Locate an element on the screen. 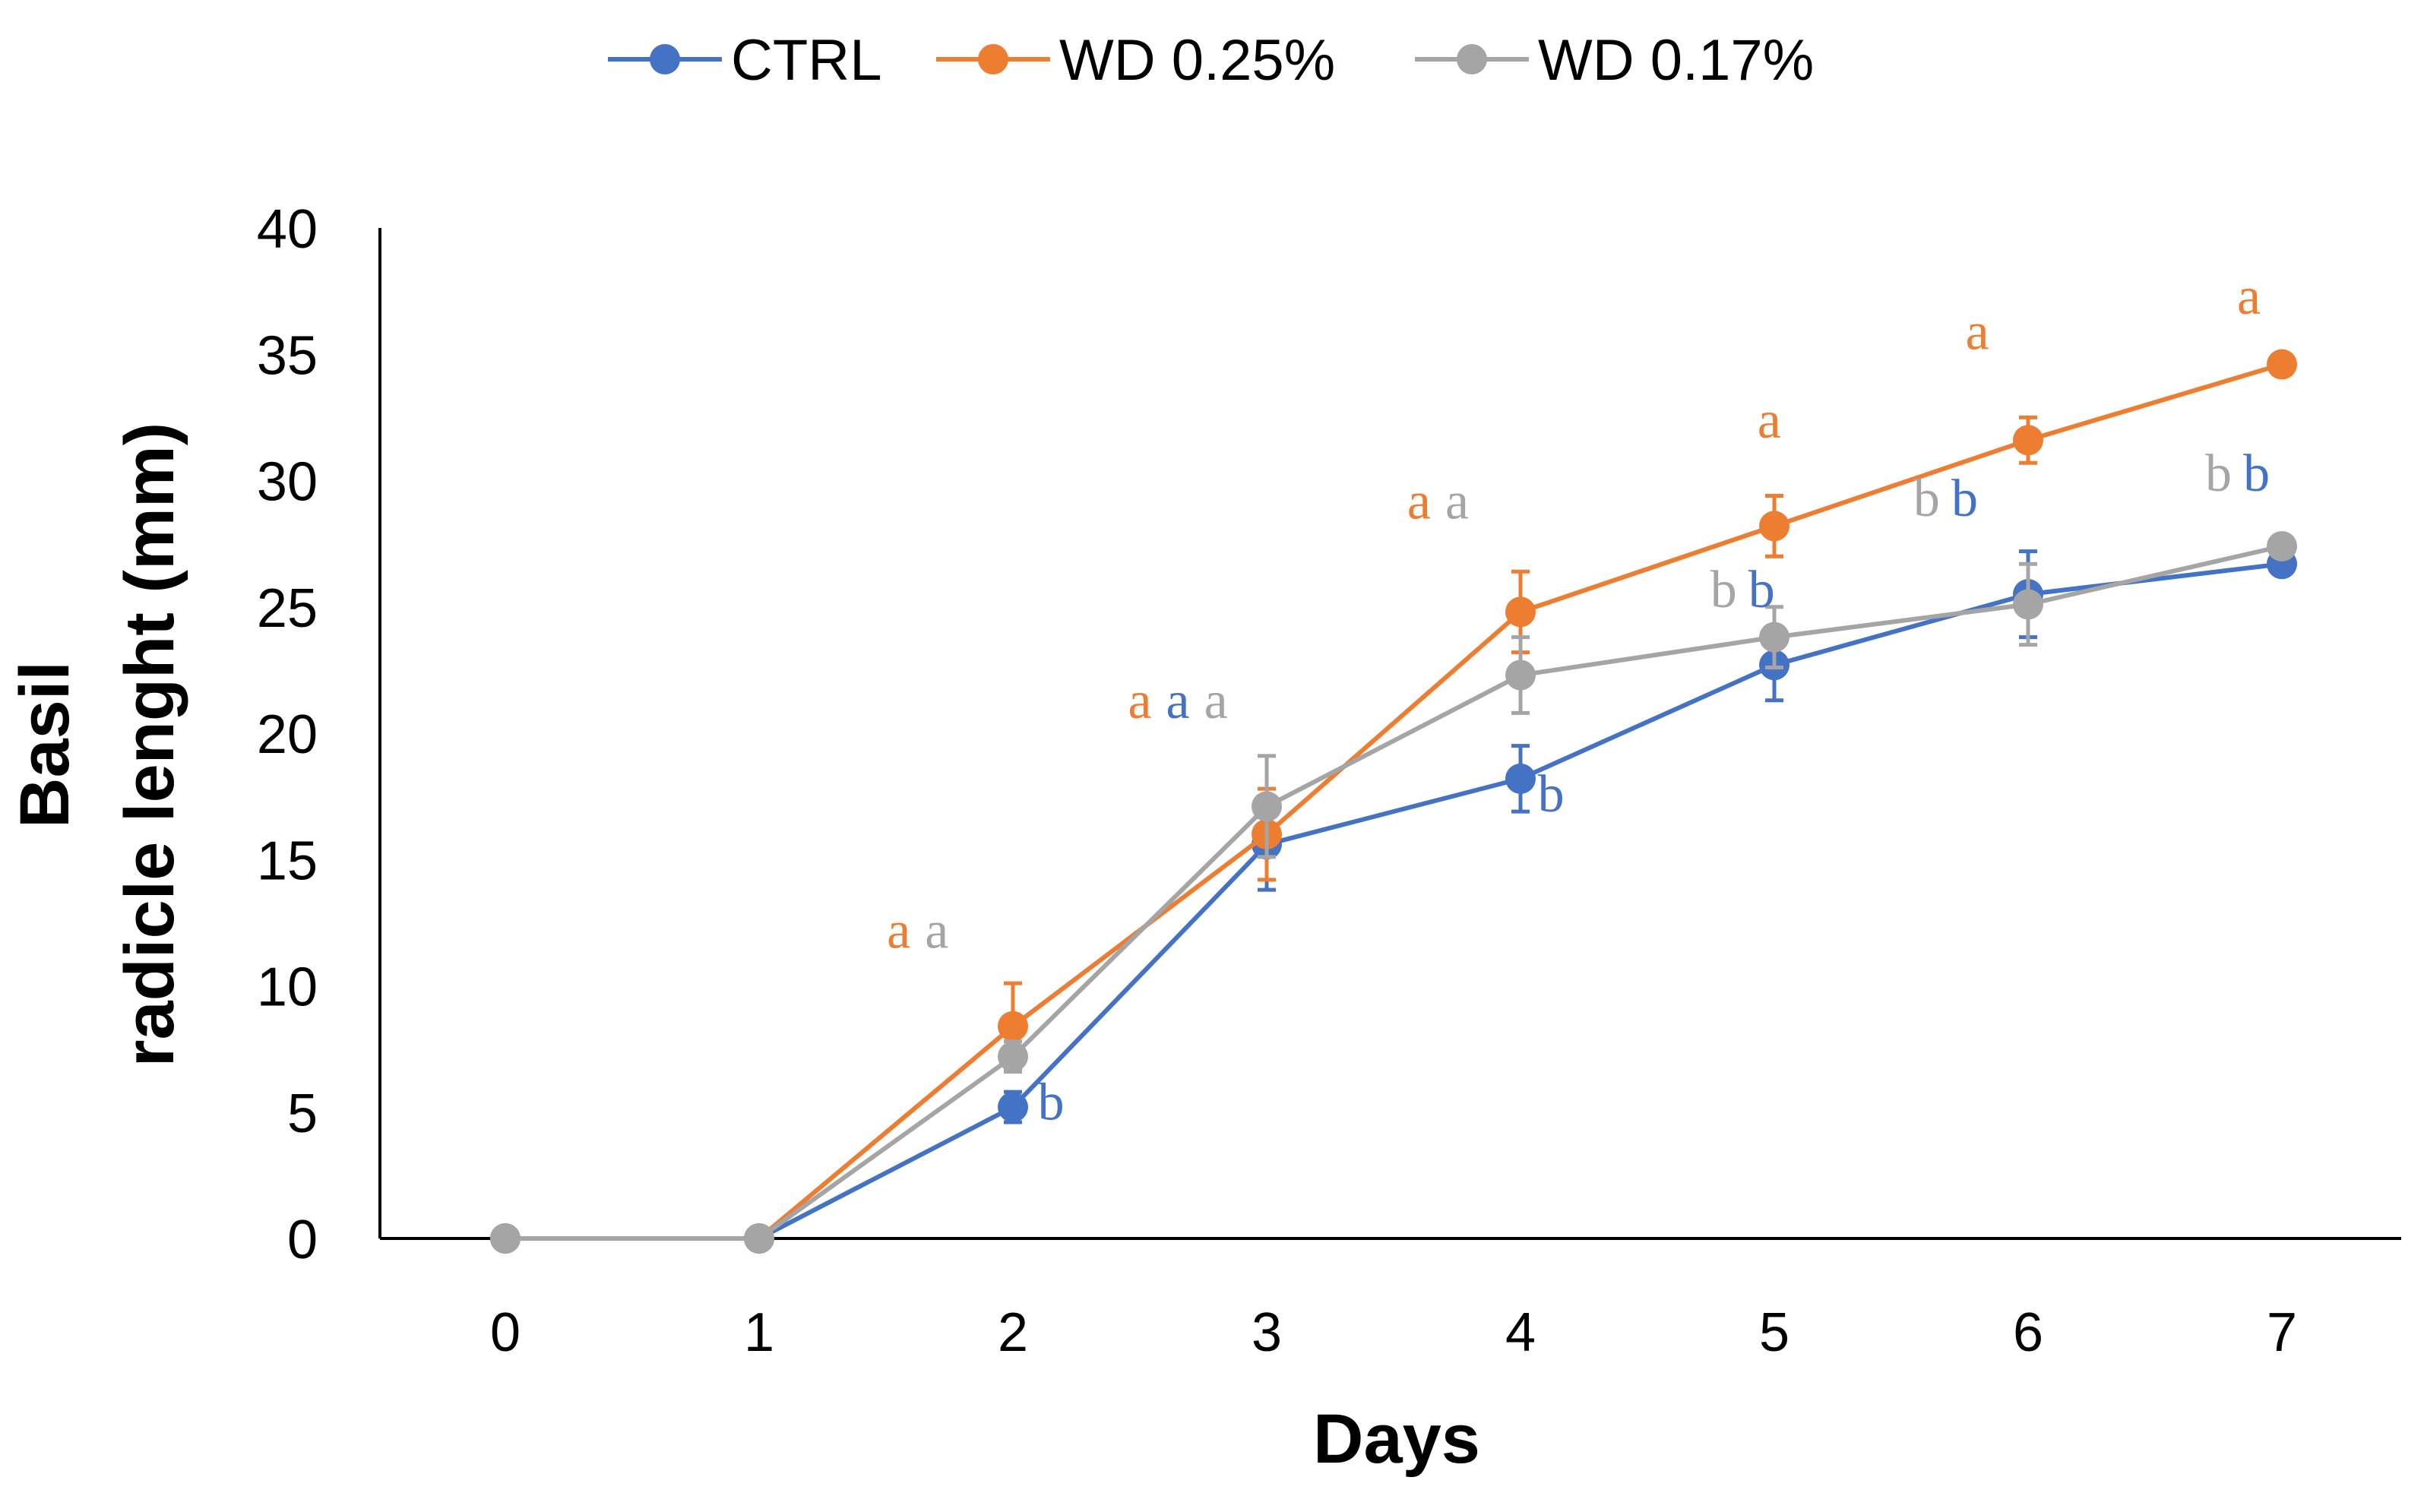  y-tick-label: 30 is located at coordinates (287, 482).